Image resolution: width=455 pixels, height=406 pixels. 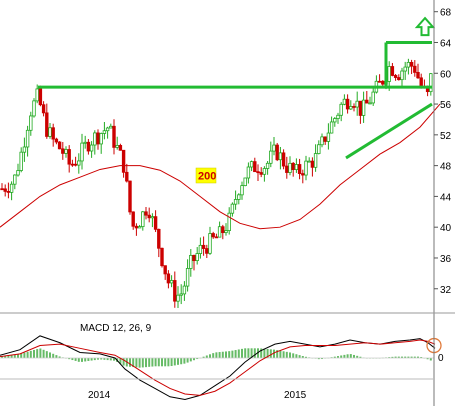 What do you see at coordinates (446, 43) in the screenshot?
I see `y-tick-label: 64` at bounding box center [446, 43].